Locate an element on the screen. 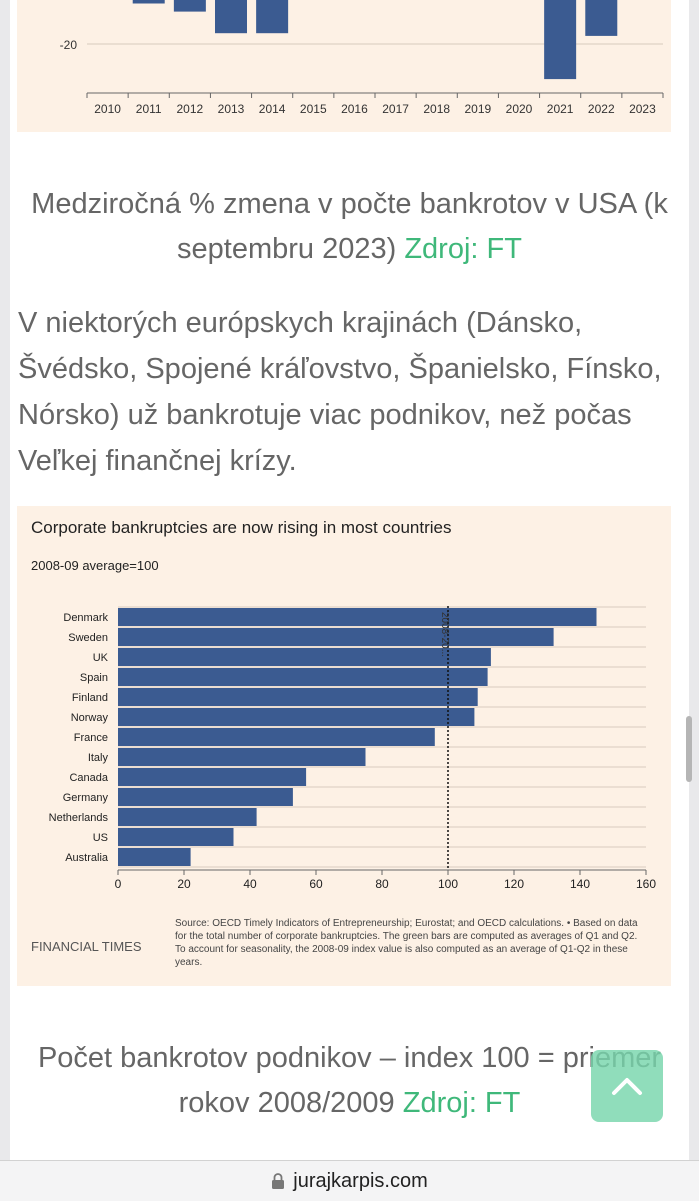  category-label-italy: Italy is located at coordinates (98, 758).